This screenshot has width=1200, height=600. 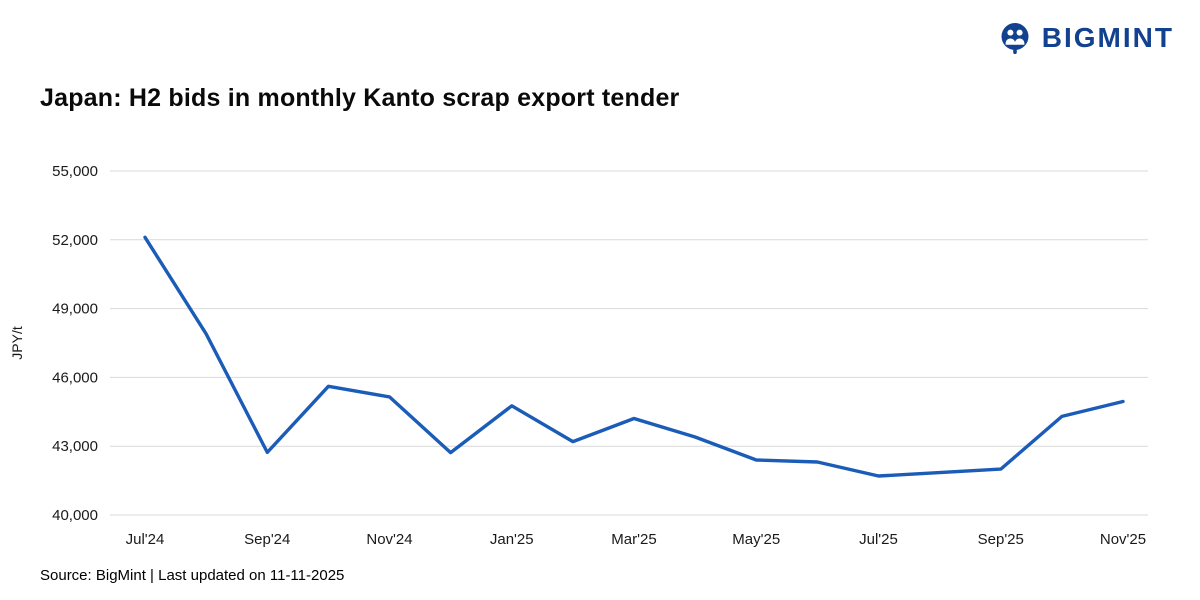 What do you see at coordinates (75, 377) in the screenshot?
I see `y-tick-label: 46,000` at bounding box center [75, 377].